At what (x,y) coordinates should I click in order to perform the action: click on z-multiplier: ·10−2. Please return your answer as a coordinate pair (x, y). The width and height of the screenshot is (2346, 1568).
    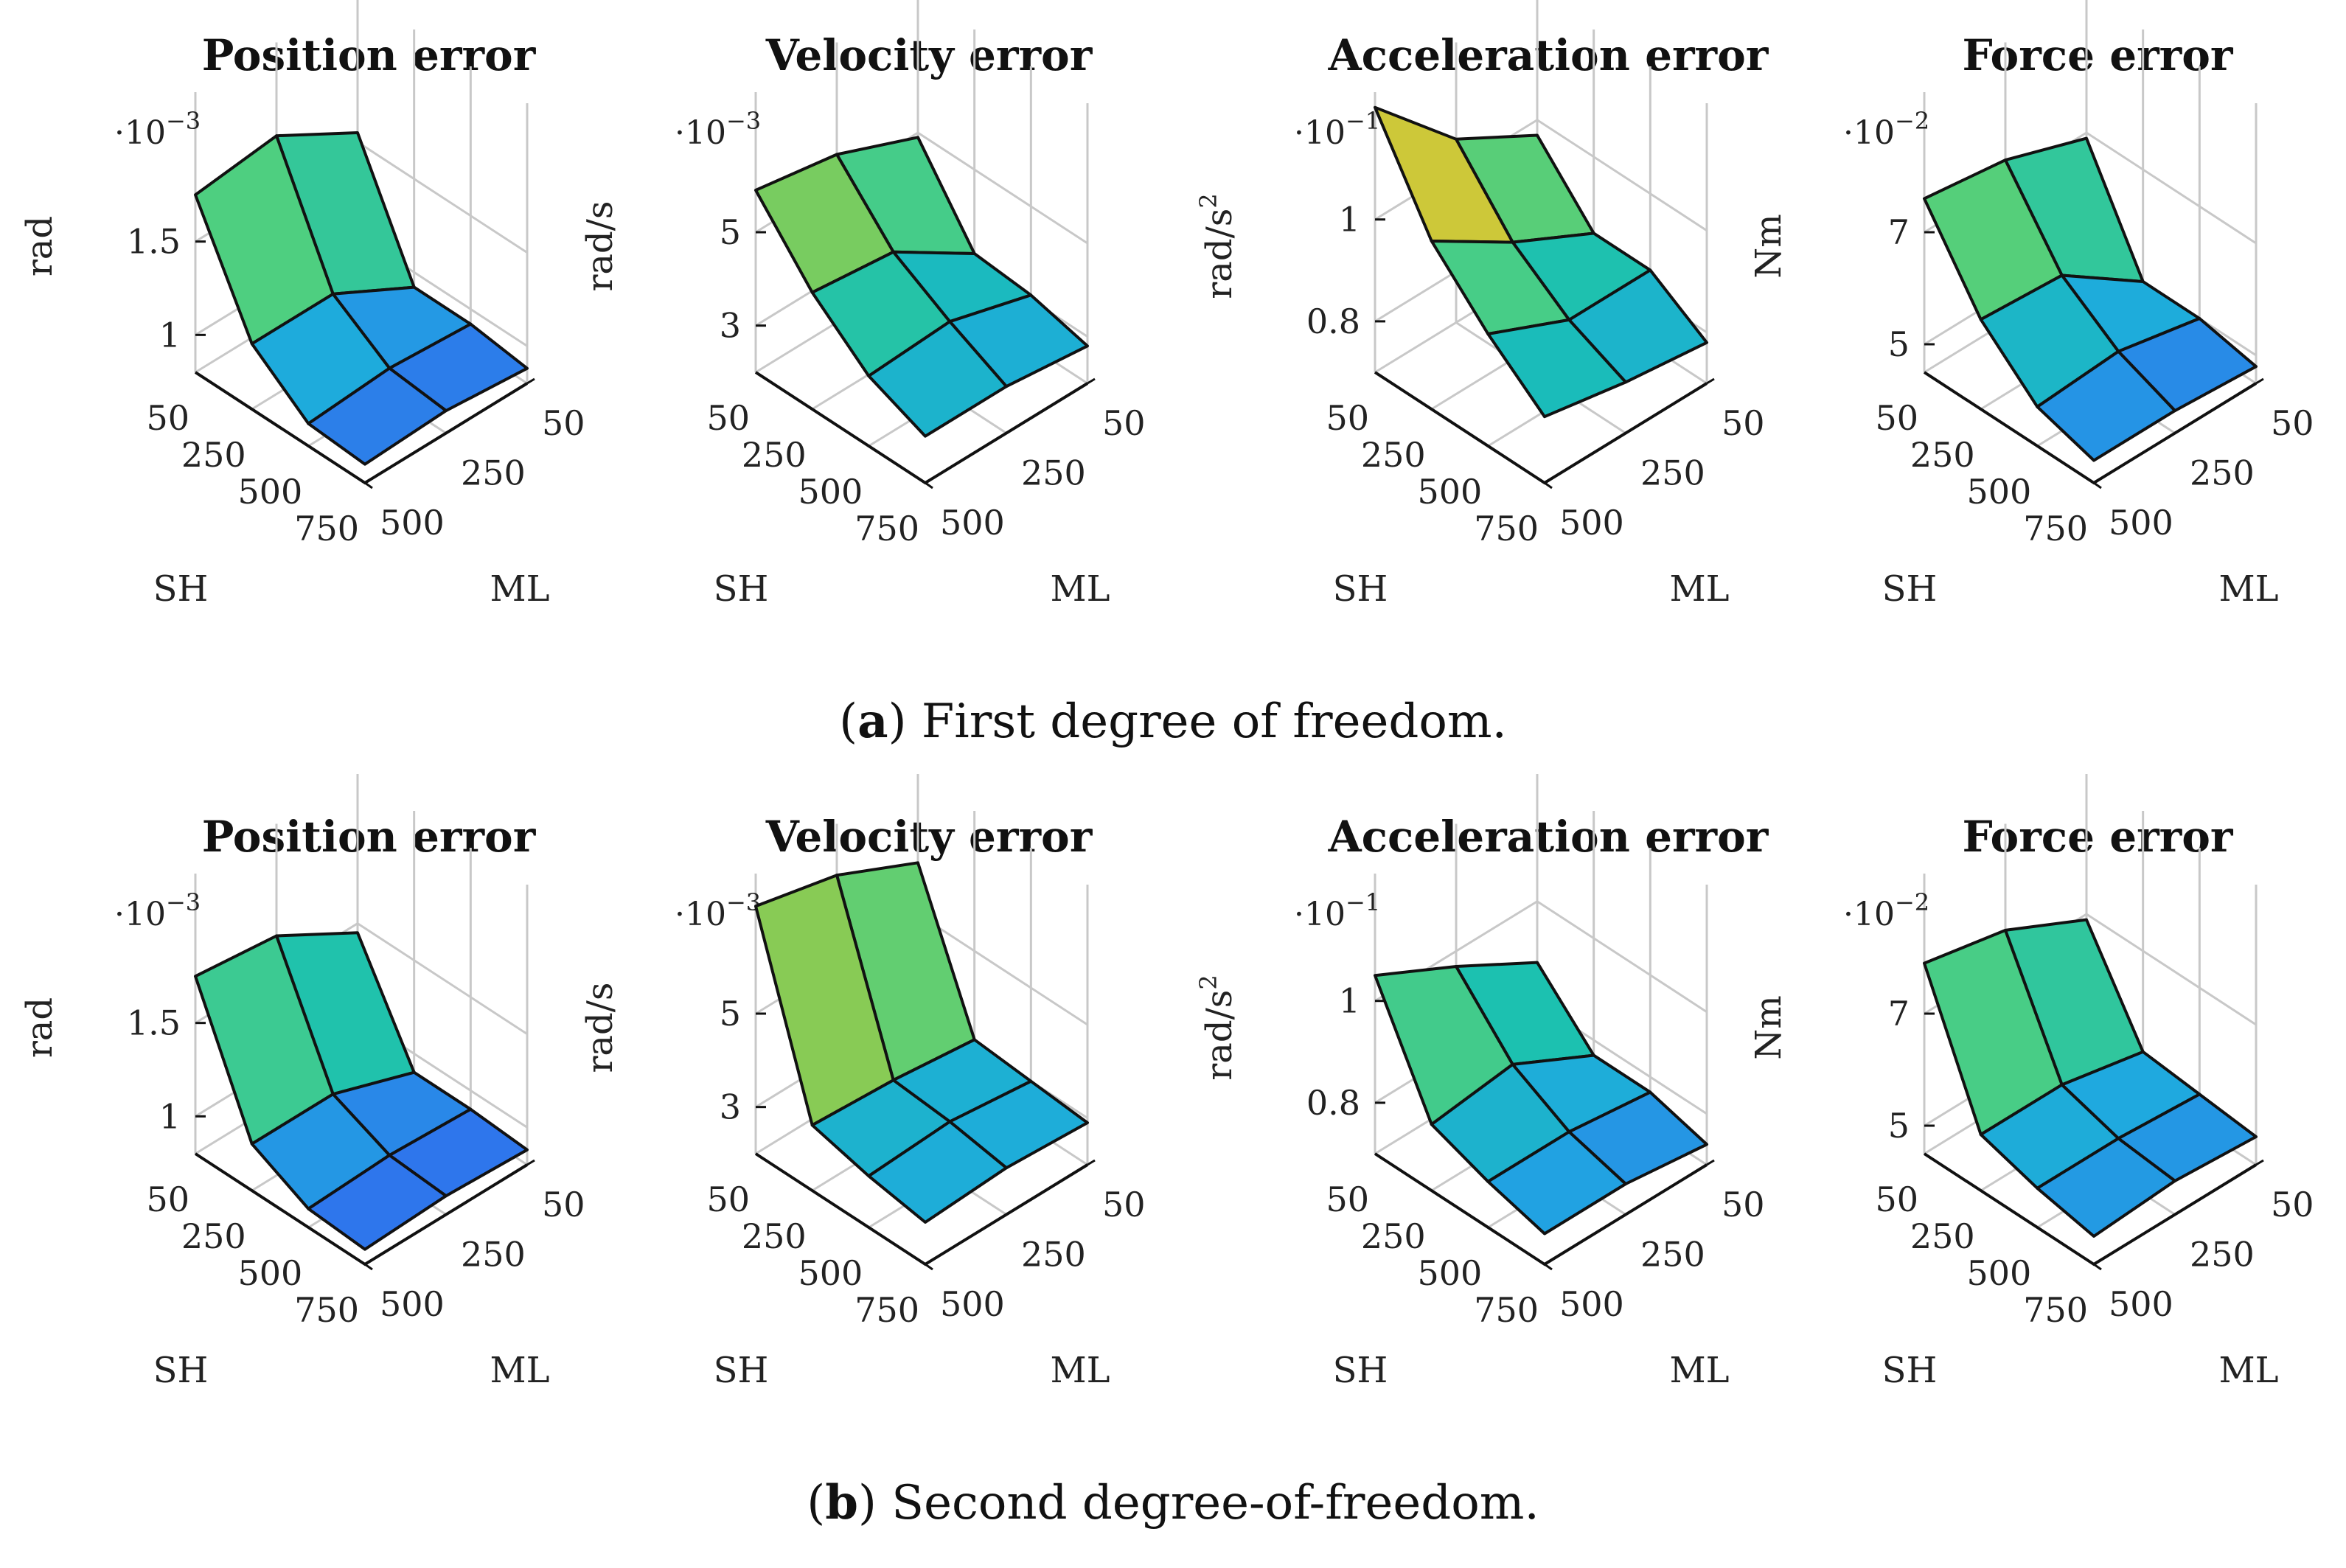
    Looking at the image, I should click on (1886, 910).